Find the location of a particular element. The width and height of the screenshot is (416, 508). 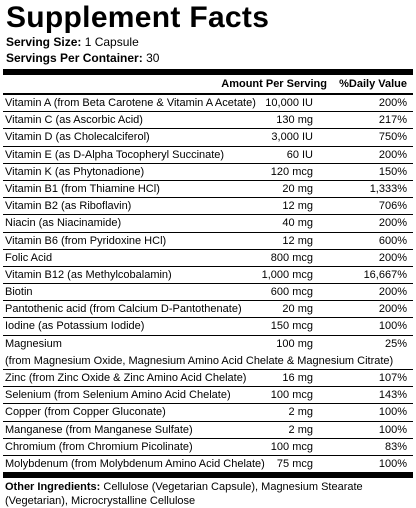

nutrient-daily-value: 25% is located at coordinates (395, 343).